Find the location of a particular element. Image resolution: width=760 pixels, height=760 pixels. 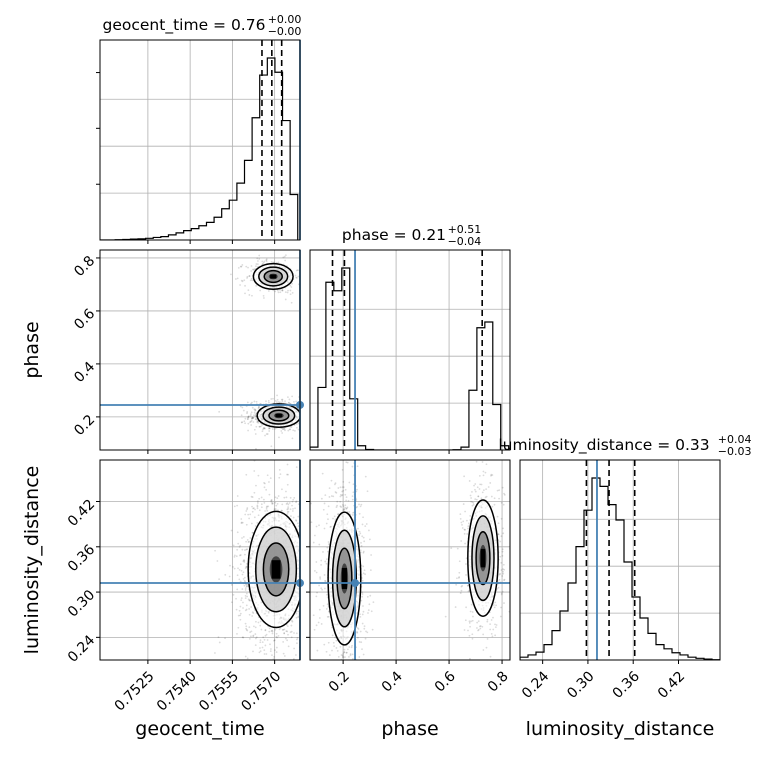

hist-geocent-time-title-main: geocent_time = 0.76 is located at coordinates (184, 25).